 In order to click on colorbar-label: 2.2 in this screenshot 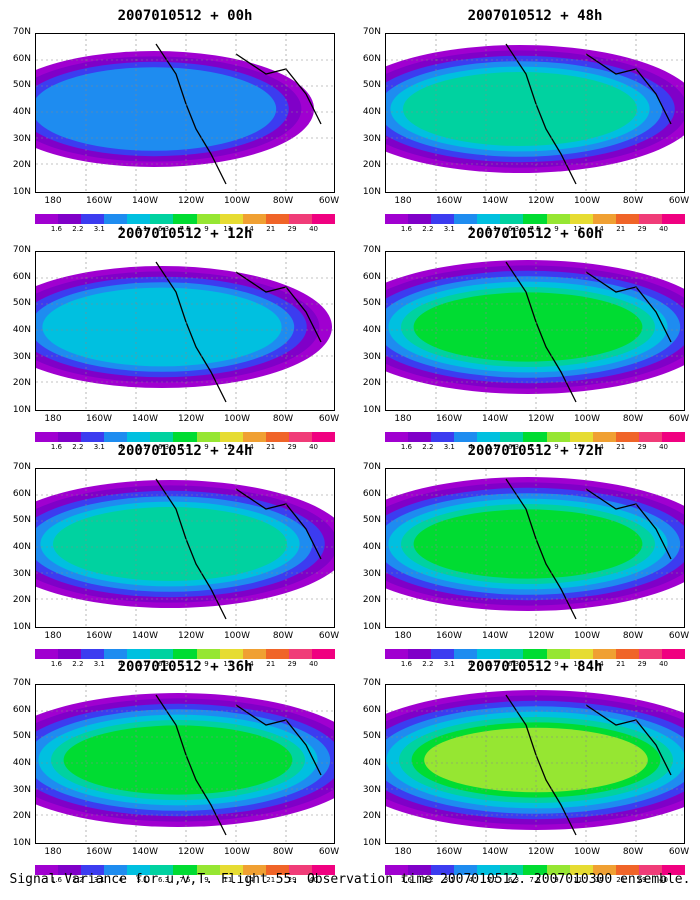, I will do `click(428, 880)`.